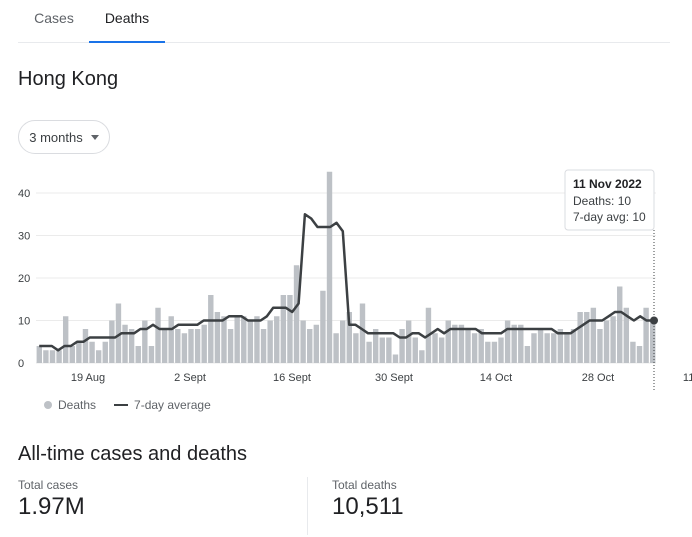 This screenshot has height=537, width=692. Describe the element at coordinates (368, 506) in the screenshot. I see `total-deaths-value: 10,511` at that location.